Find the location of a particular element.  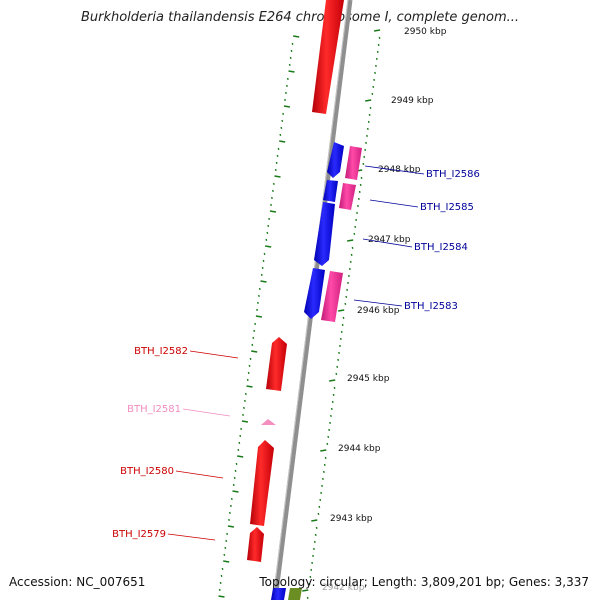

leader-BTH_I2582 is located at coordinates (214, 354).